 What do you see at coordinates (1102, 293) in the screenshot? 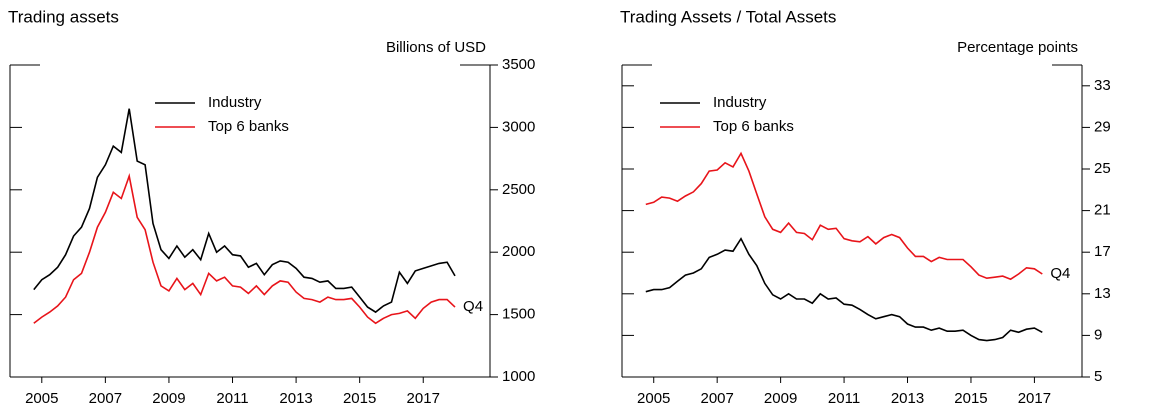
I see `y-tick-label: 13` at bounding box center [1102, 293].